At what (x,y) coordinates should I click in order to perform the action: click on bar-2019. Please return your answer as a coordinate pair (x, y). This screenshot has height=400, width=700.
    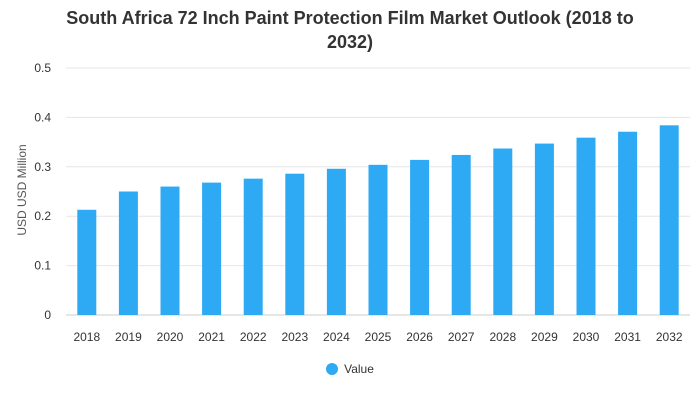
    Looking at the image, I should click on (128, 253).